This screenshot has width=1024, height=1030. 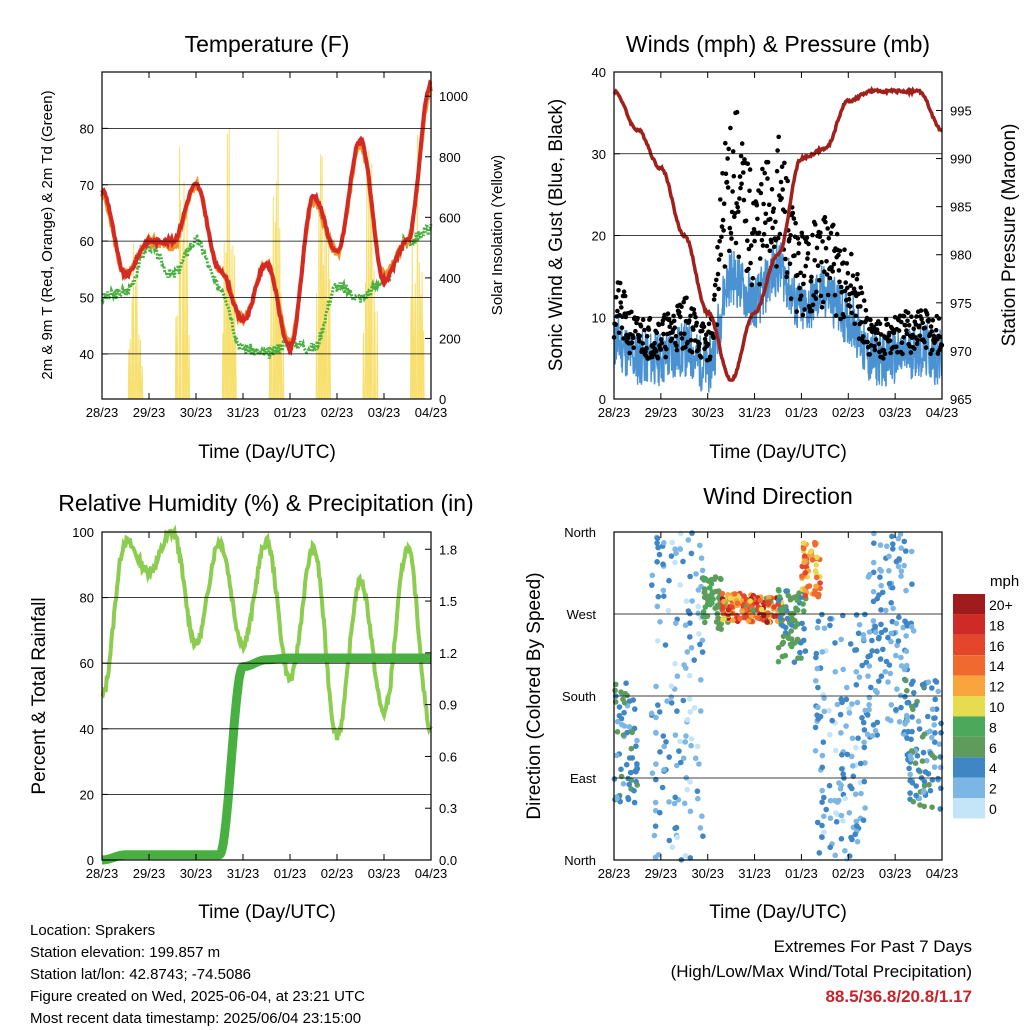 I want to click on y2-tick-label: 800, so click(x=450, y=157).